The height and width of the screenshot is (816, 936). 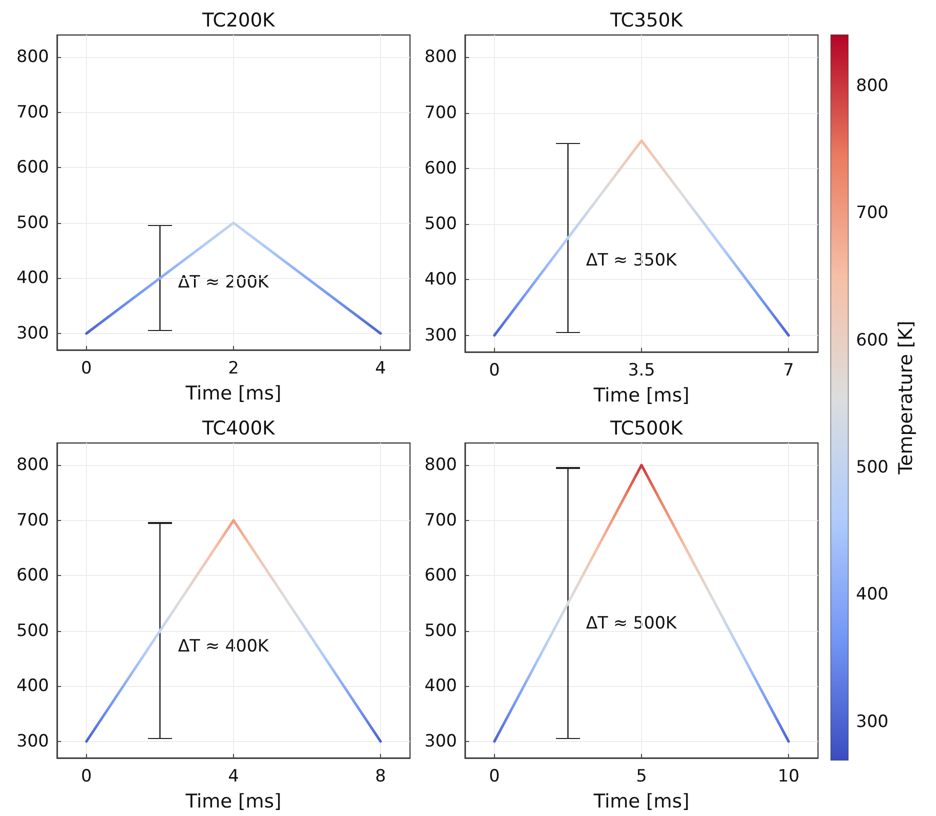 What do you see at coordinates (642, 370) in the screenshot?
I see `x-tick-label: 3.5` at bounding box center [642, 370].